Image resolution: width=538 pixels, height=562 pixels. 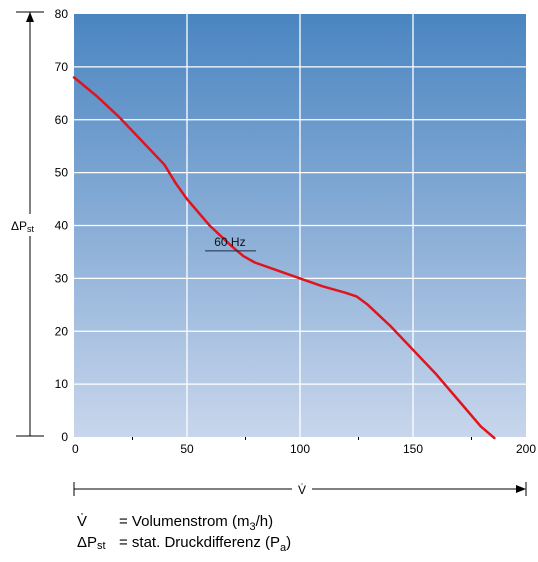 What do you see at coordinates (62, 173) in the screenshot?
I see `y-tick-label-50: 50` at bounding box center [62, 173].